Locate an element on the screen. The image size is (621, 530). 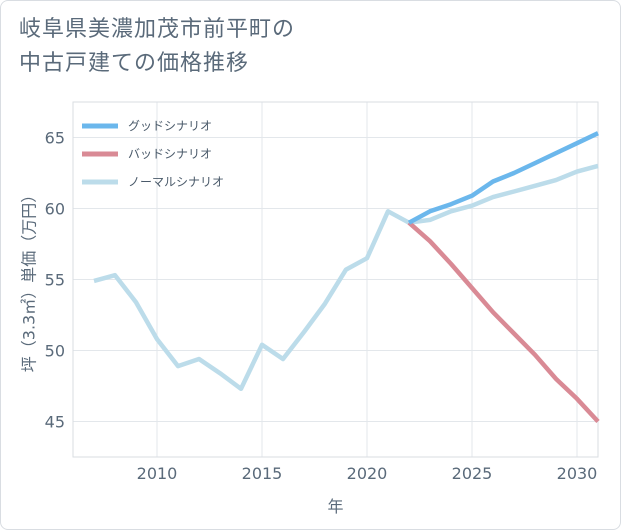
legend-label: グッドシナリオ is located at coordinates (170, 126).